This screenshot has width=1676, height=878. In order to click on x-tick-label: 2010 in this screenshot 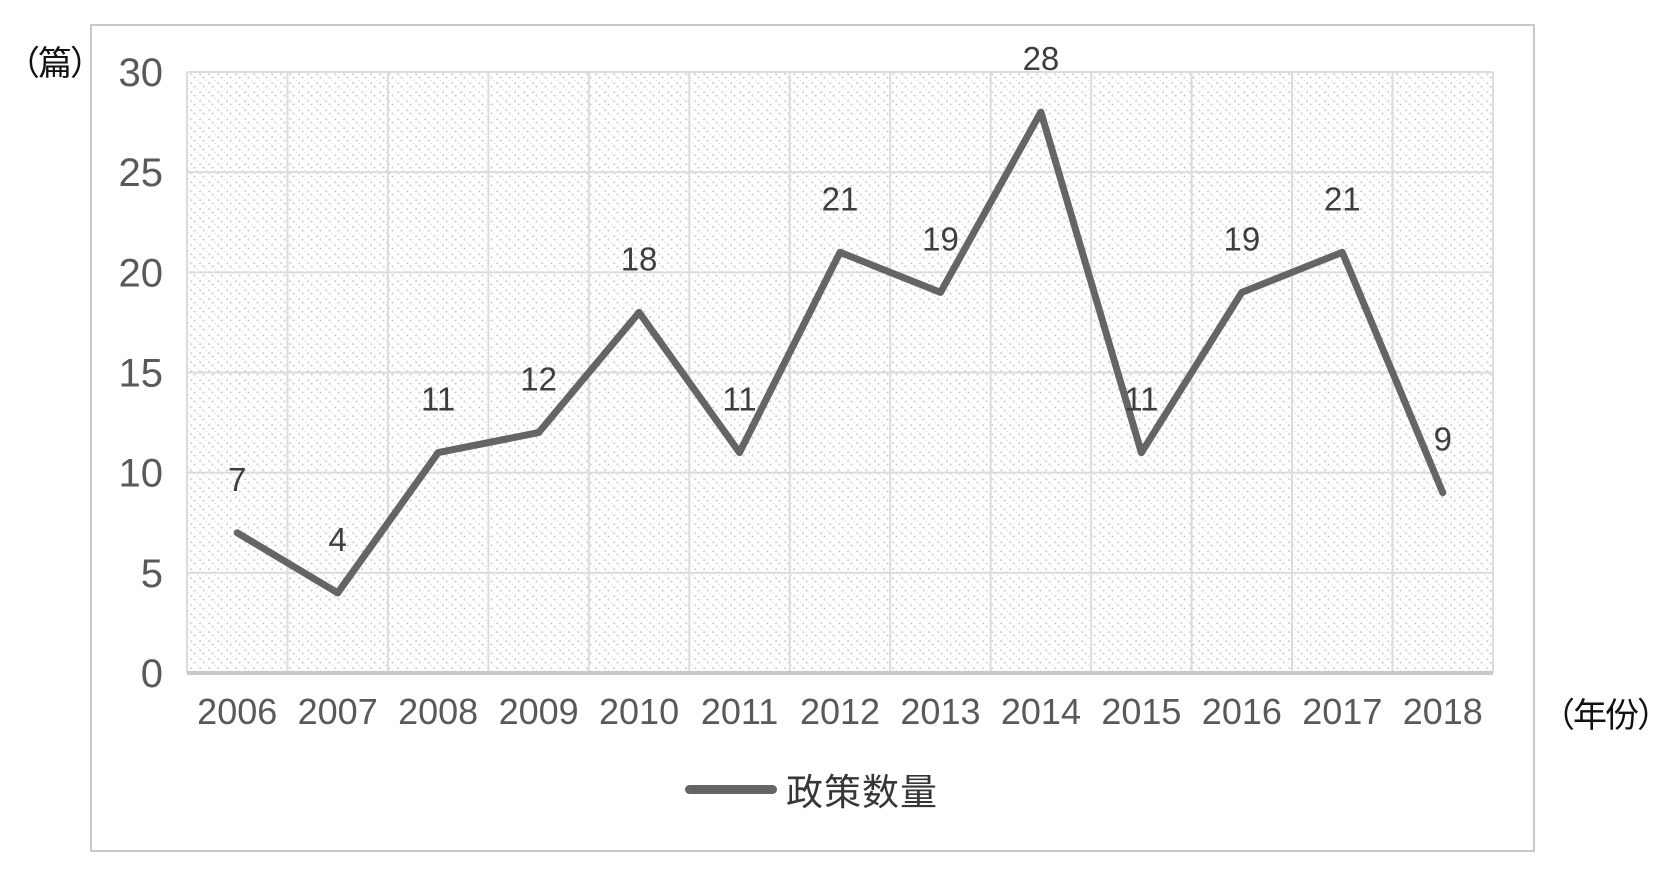, I will do `click(639, 711)`.